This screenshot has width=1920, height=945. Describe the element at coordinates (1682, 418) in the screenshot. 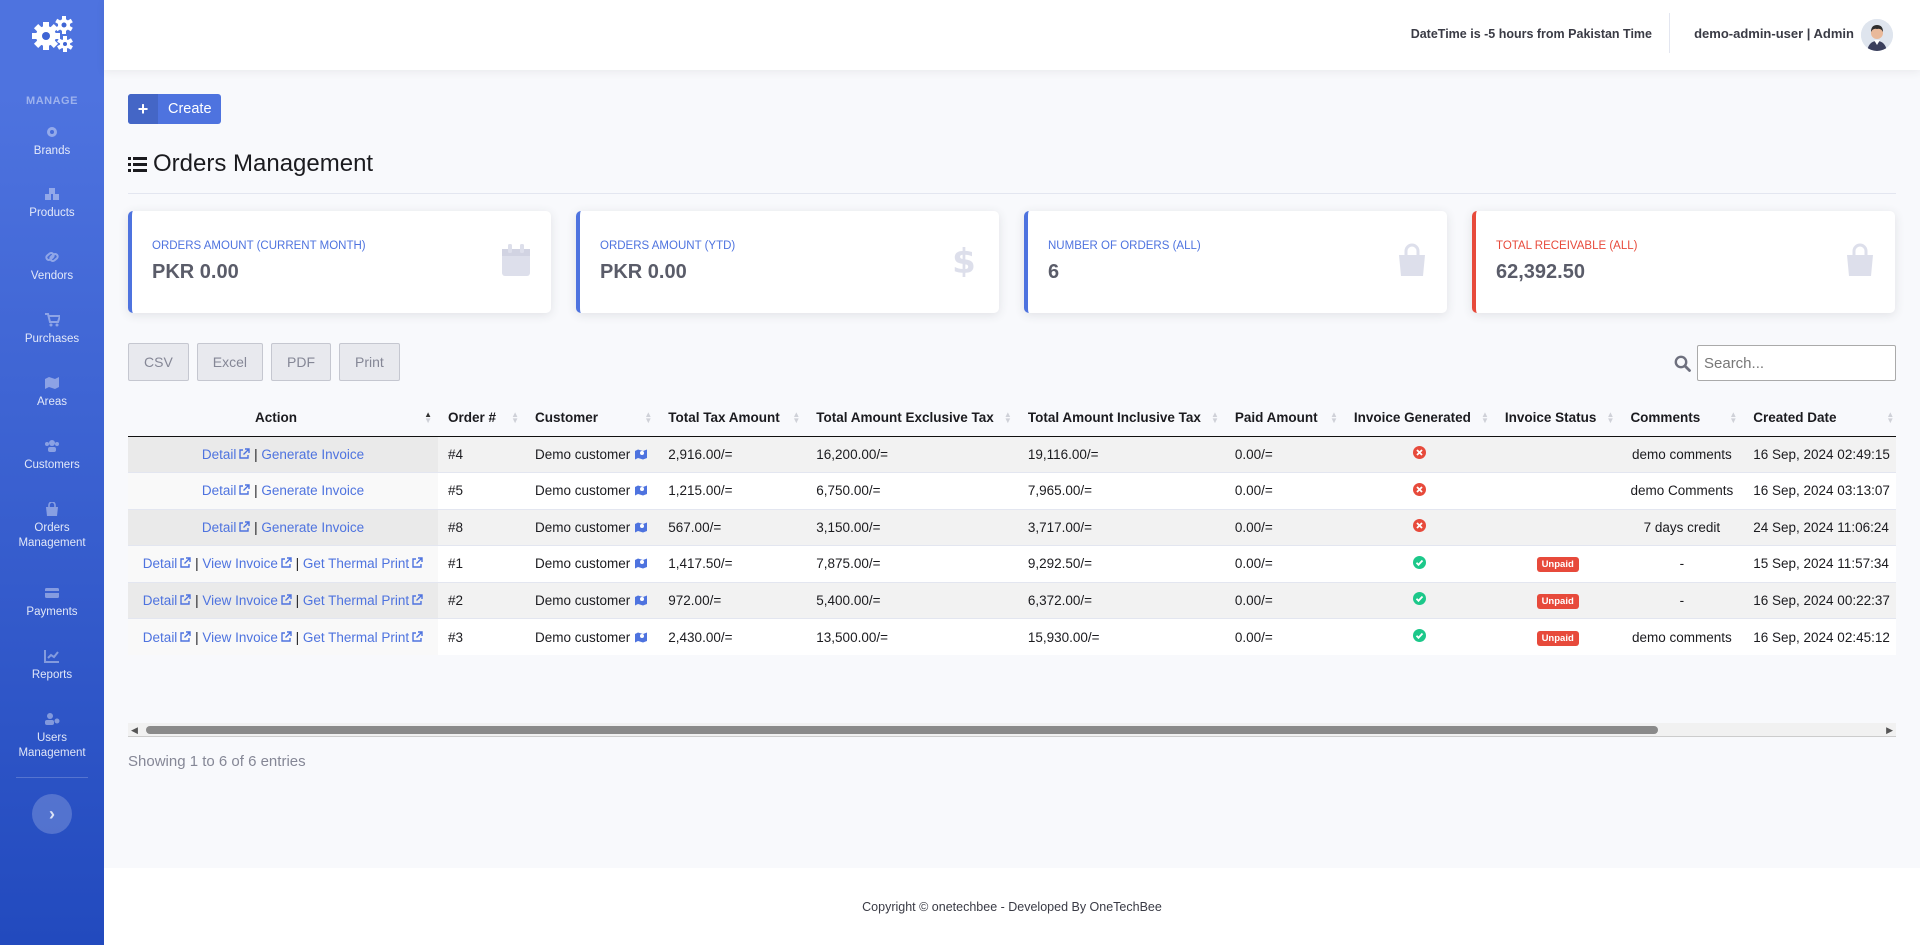

I see `column-header-comments: Comments ▲ ▼` at that location.